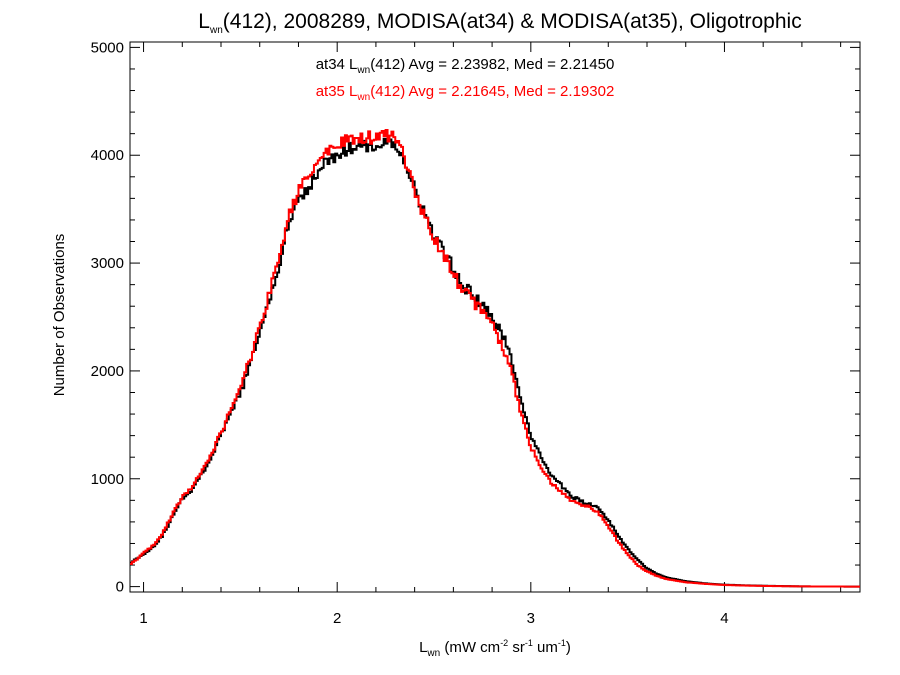 The height and width of the screenshot is (675, 900). I want to click on y-axis-label: Number of Observations, so click(59, 315).